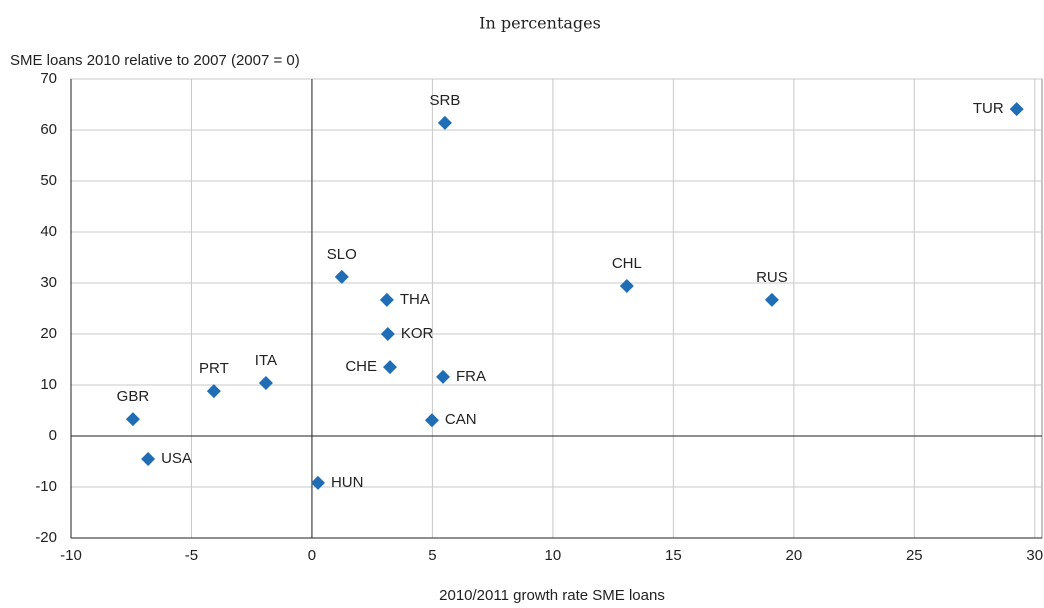  Describe the element at coordinates (133, 396) in the screenshot. I see `point-label: GBR` at that location.